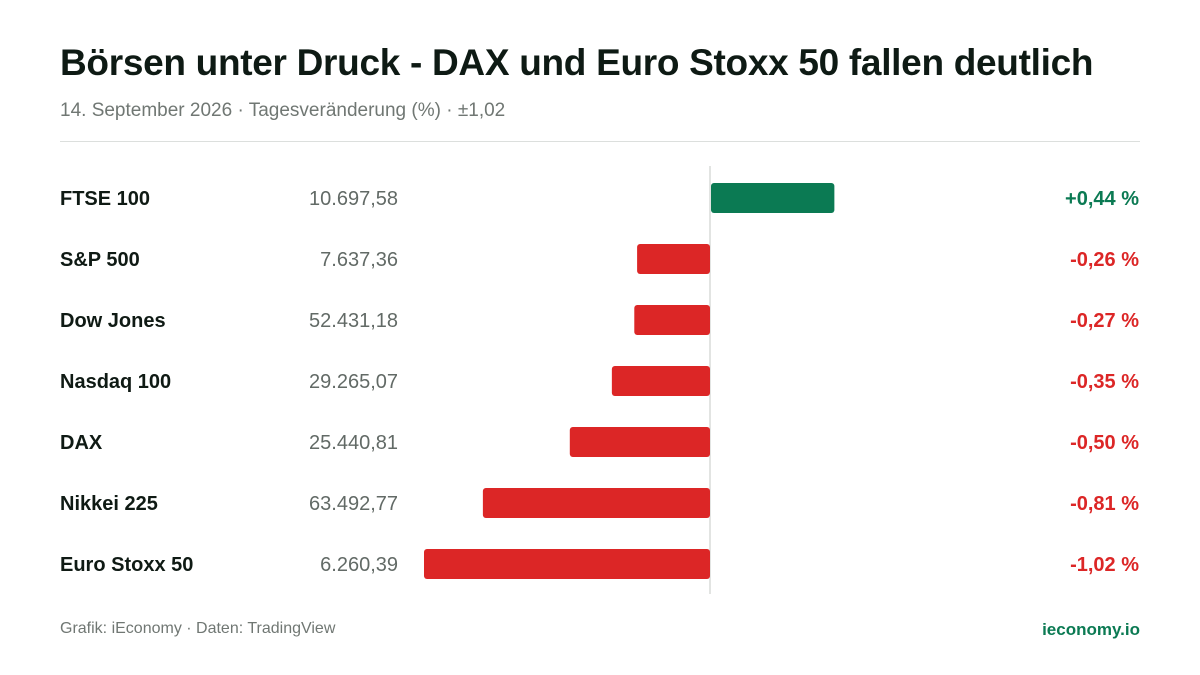 The height and width of the screenshot is (675, 1200). I want to click on index-level-label: 6.260,39, so click(359, 565).